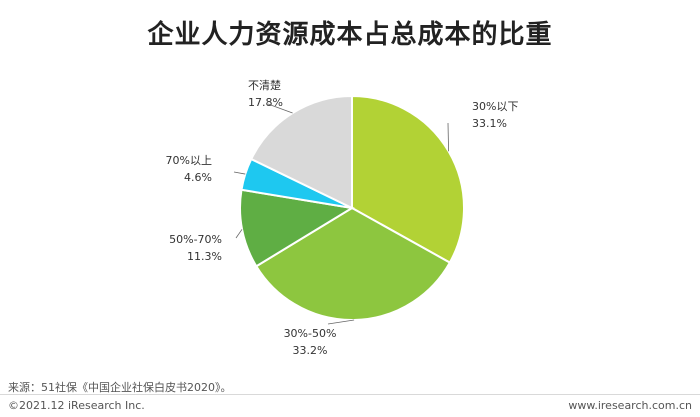 The width and height of the screenshot is (700, 417). Describe the element at coordinates (350, 394) in the screenshot. I see `footer-divider` at that location.